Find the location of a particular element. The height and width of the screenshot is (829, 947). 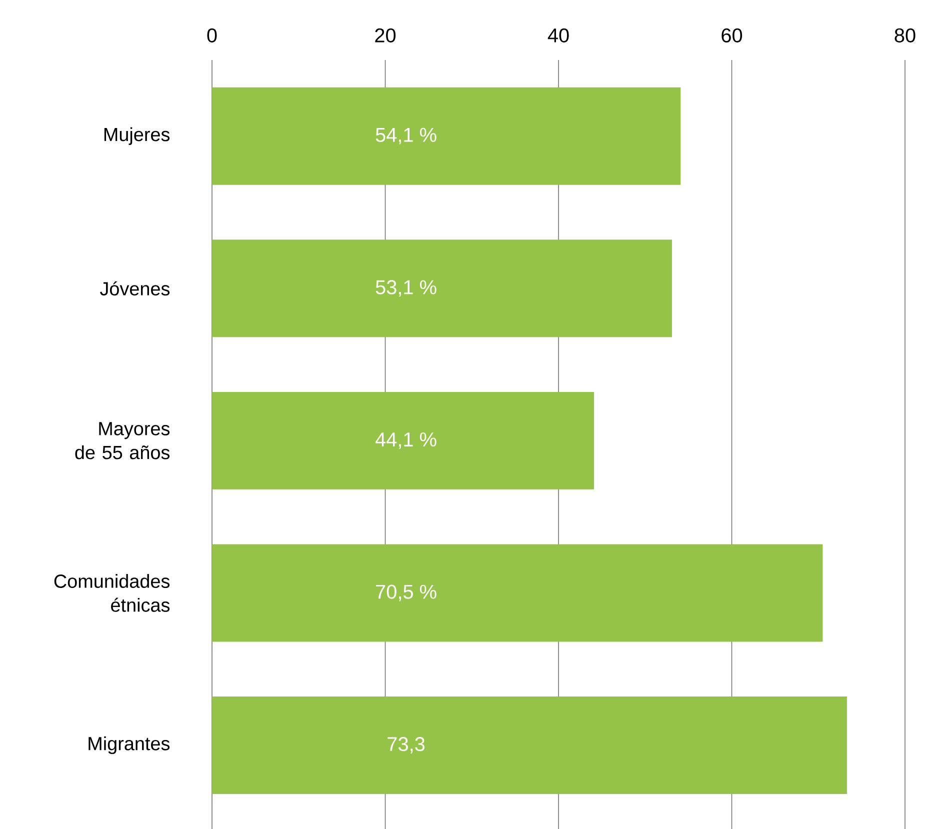

y-tick-label: Mayores de 55 años is located at coordinates (122, 441).